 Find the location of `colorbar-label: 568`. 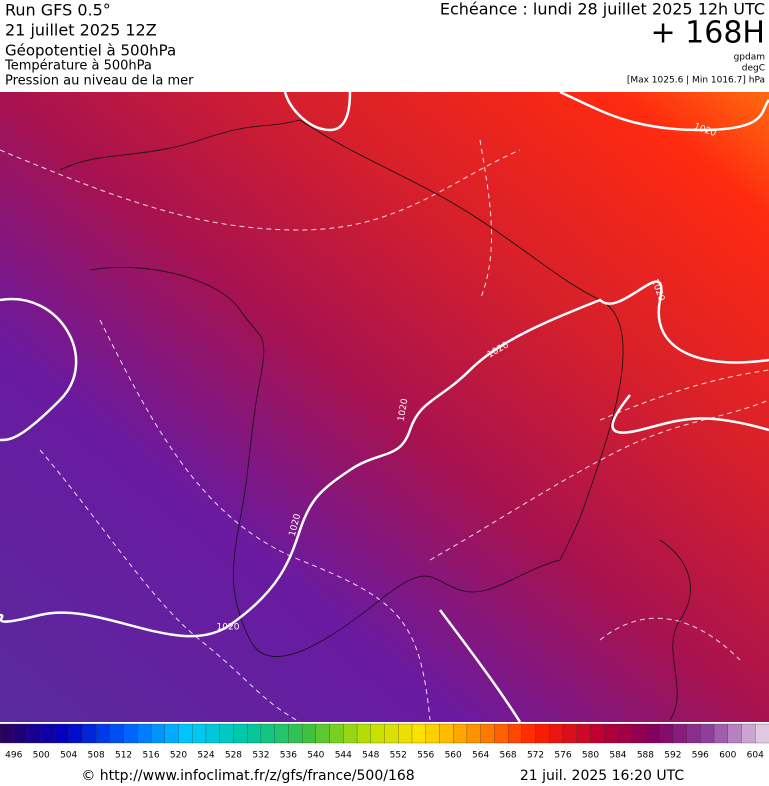

colorbar-label: 568 is located at coordinates (507, 756).